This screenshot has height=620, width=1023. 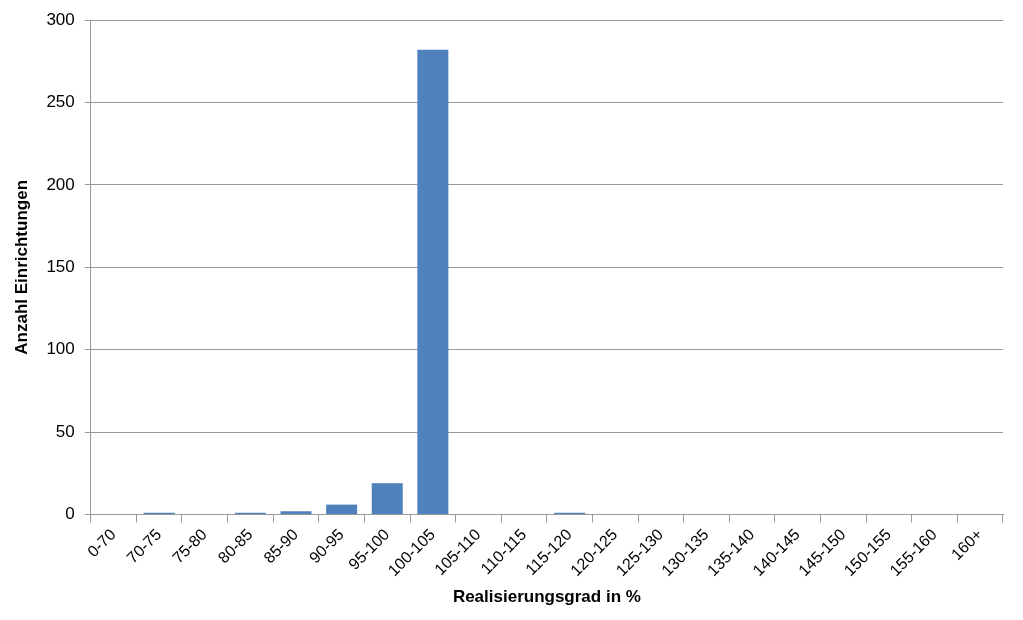 What do you see at coordinates (60, 267) in the screenshot?
I see `y-tick-label: 150` at bounding box center [60, 267].